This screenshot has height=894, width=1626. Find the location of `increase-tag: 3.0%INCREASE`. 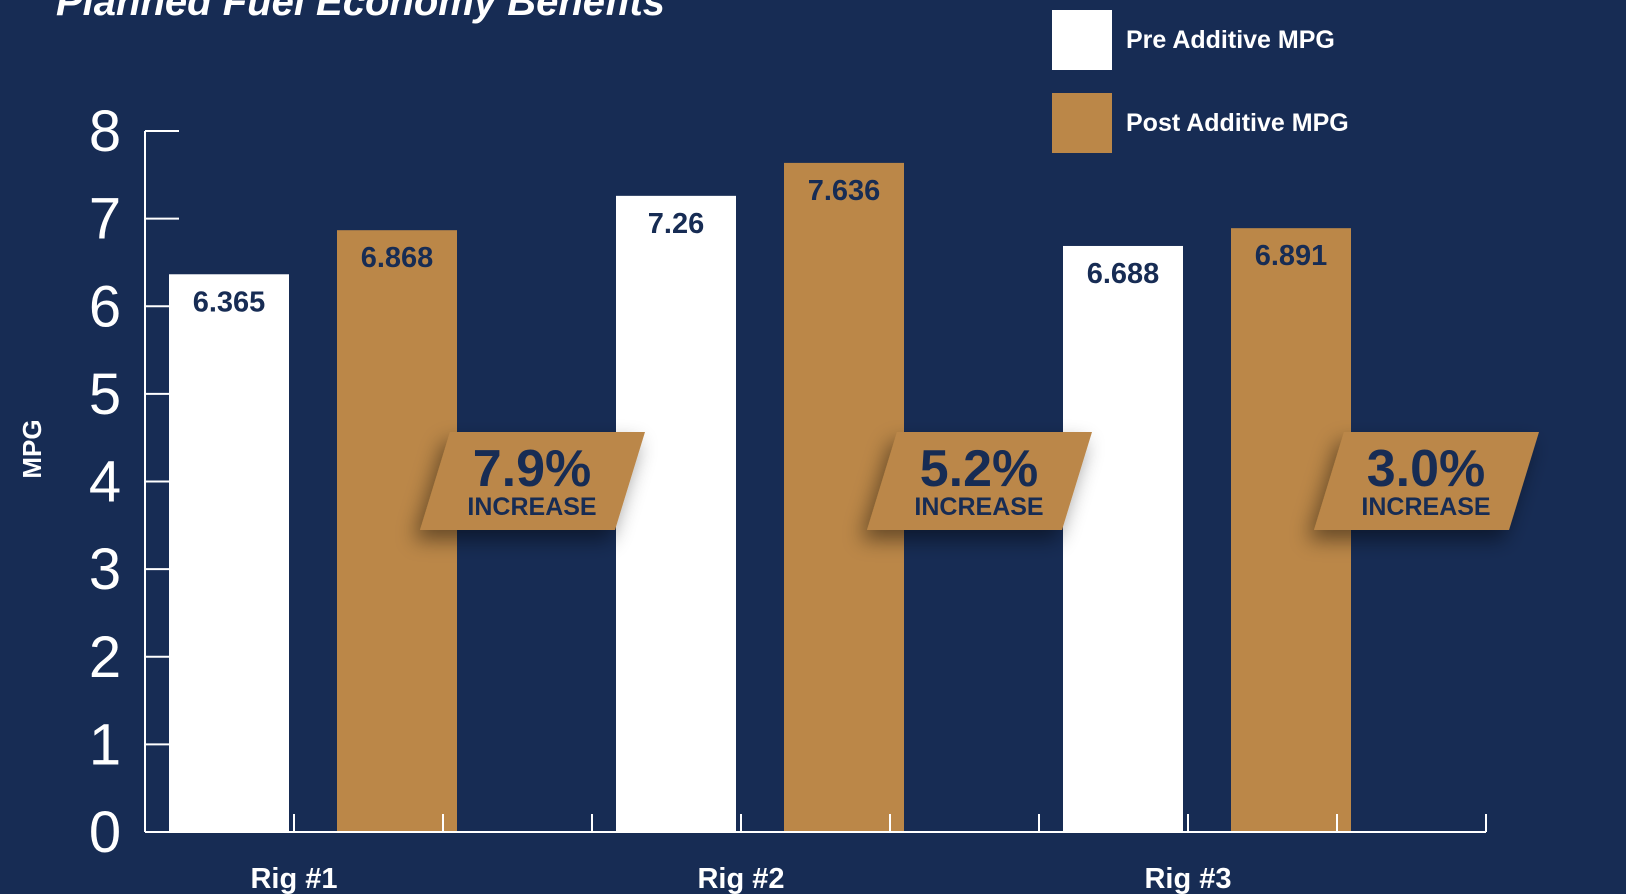

increase-tag: 3.0%INCREASE is located at coordinates (1426, 481).